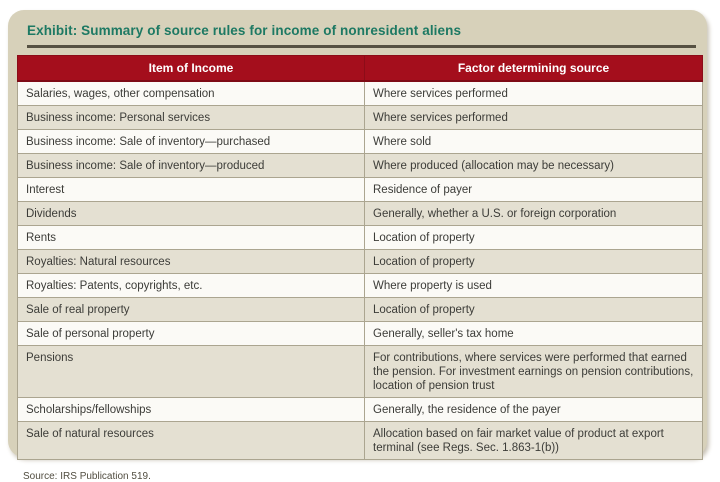  What do you see at coordinates (191, 309) in the screenshot?
I see `item-of-income-cell: Sale of real property` at bounding box center [191, 309].